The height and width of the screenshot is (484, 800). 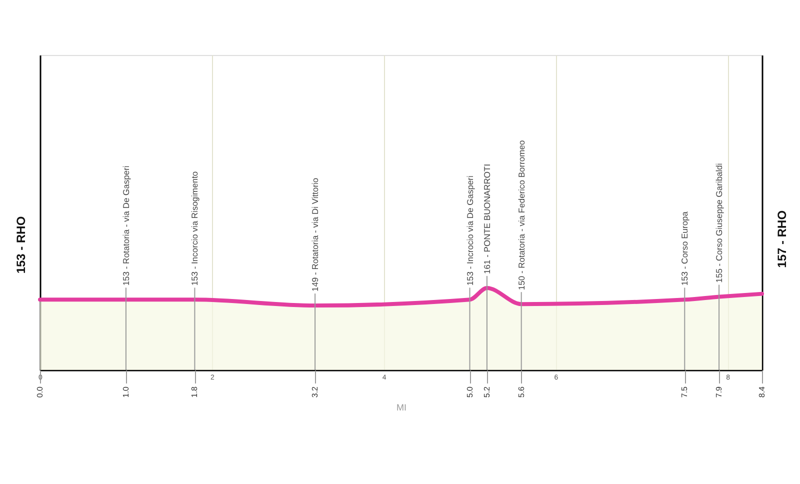 What do you see at coordinates (521, 215) in the screenshot?
I see `data-label: 150 - Rotatoria - via Federico Borromeo` at bounding box center [521, 215].